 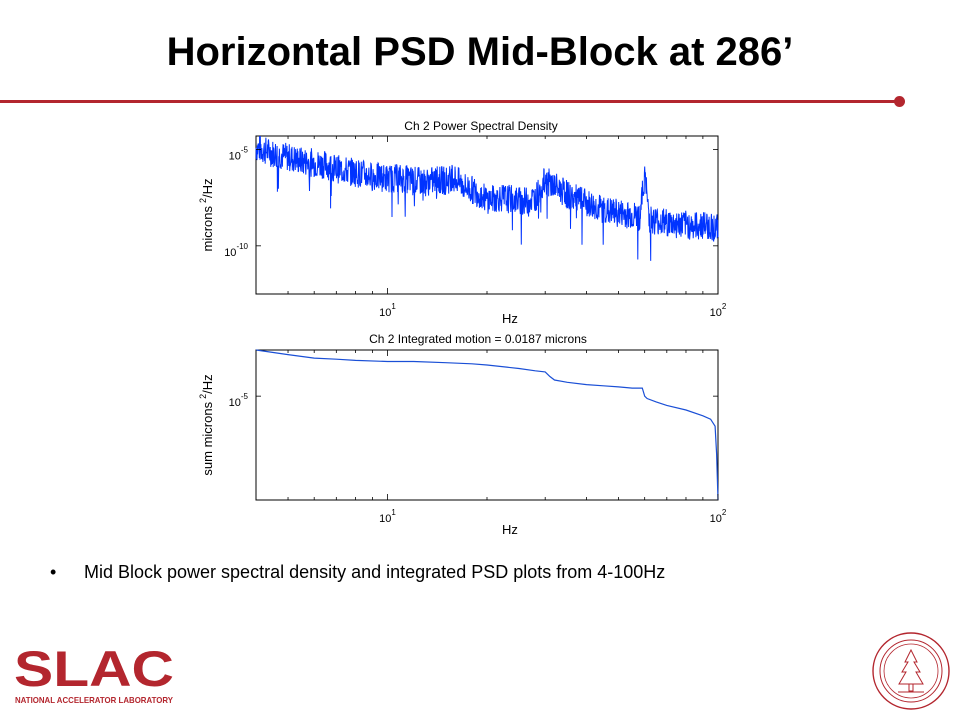 I want to click on psd-tick-marks, so click(x=487, y=215).